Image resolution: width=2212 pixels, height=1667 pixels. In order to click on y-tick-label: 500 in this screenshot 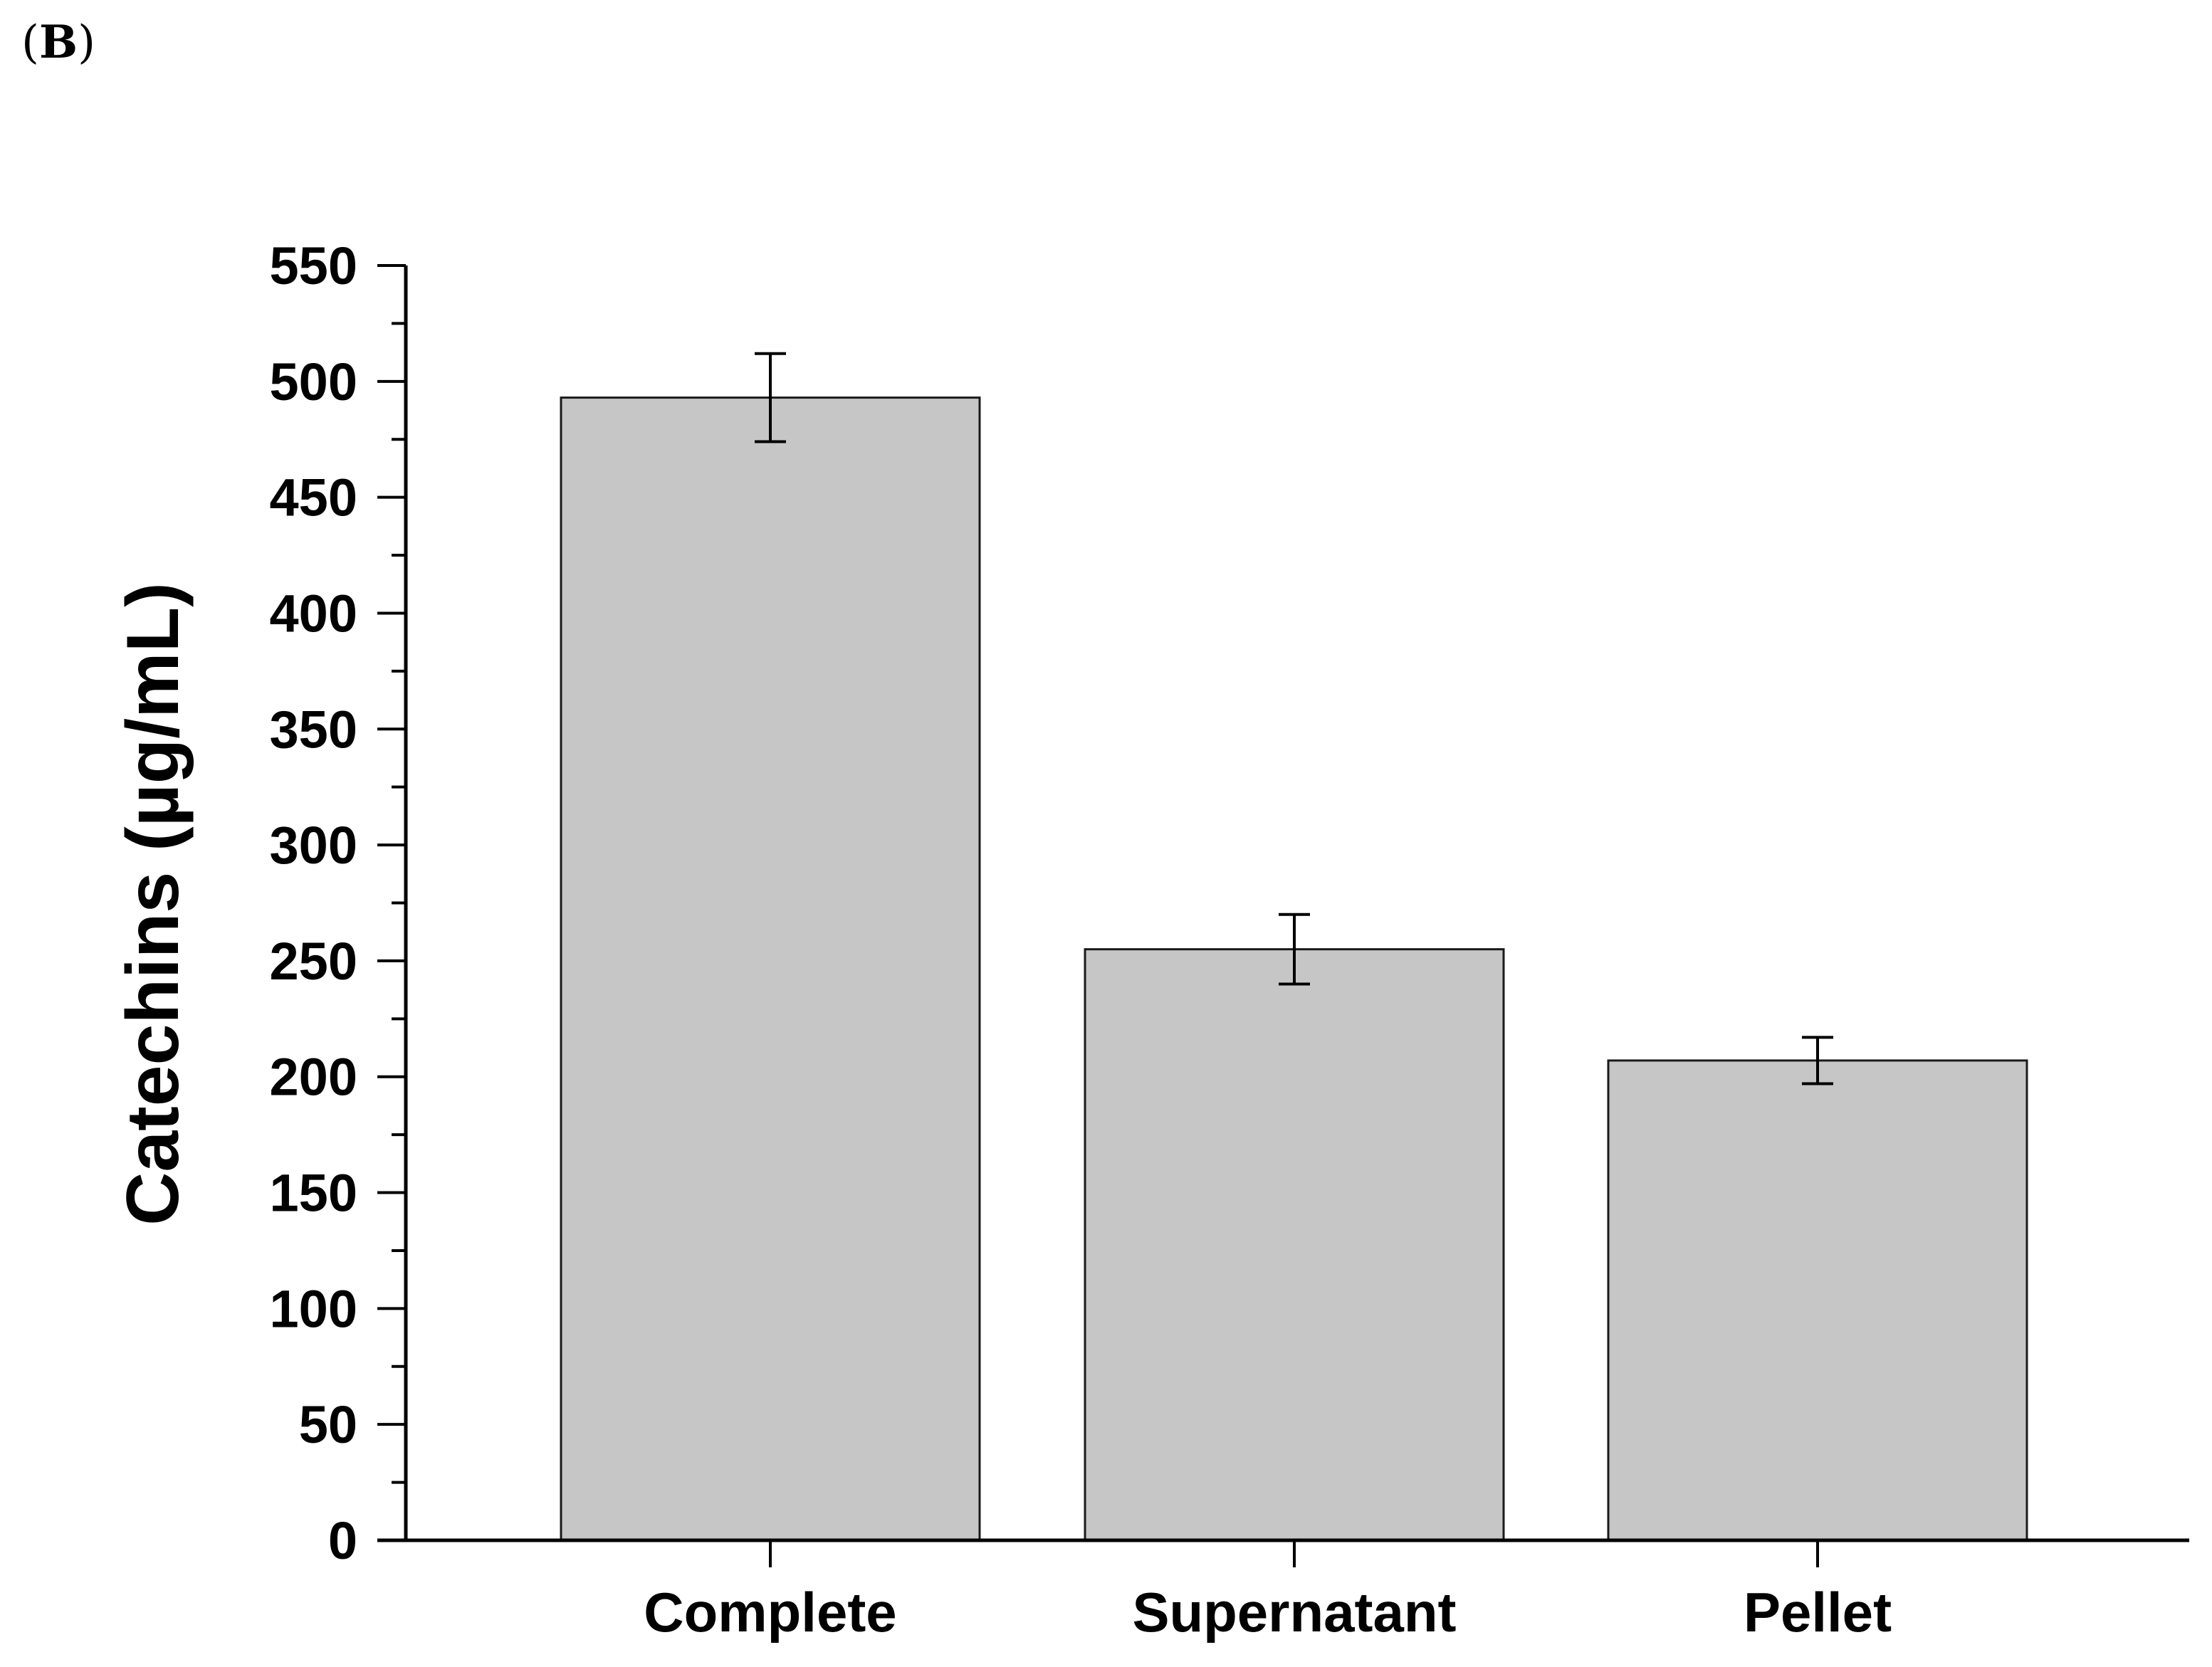, I will do `click(314, 381)`.